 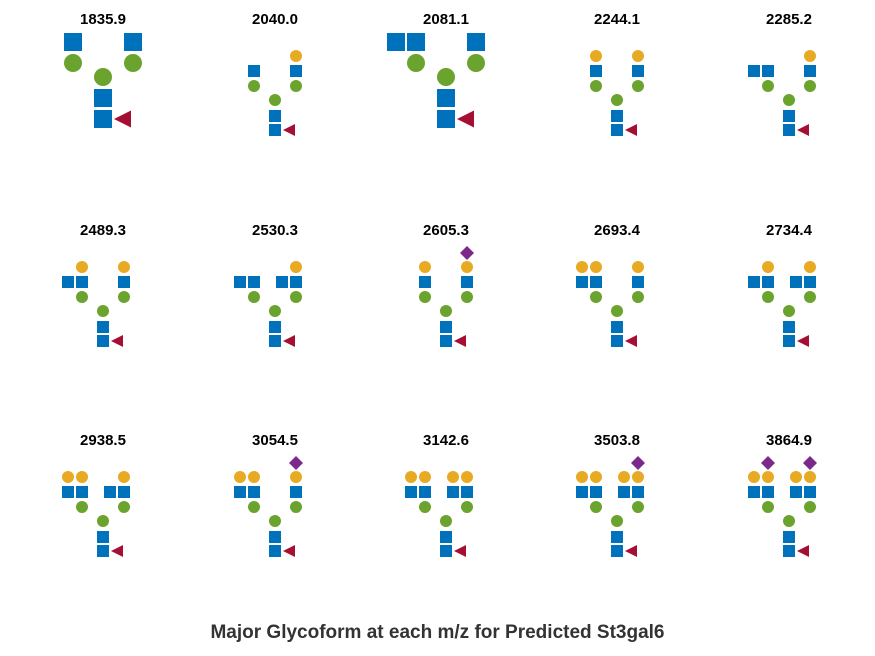 I want to click on mz-label: 2285.2, so click(x=789, y=19).